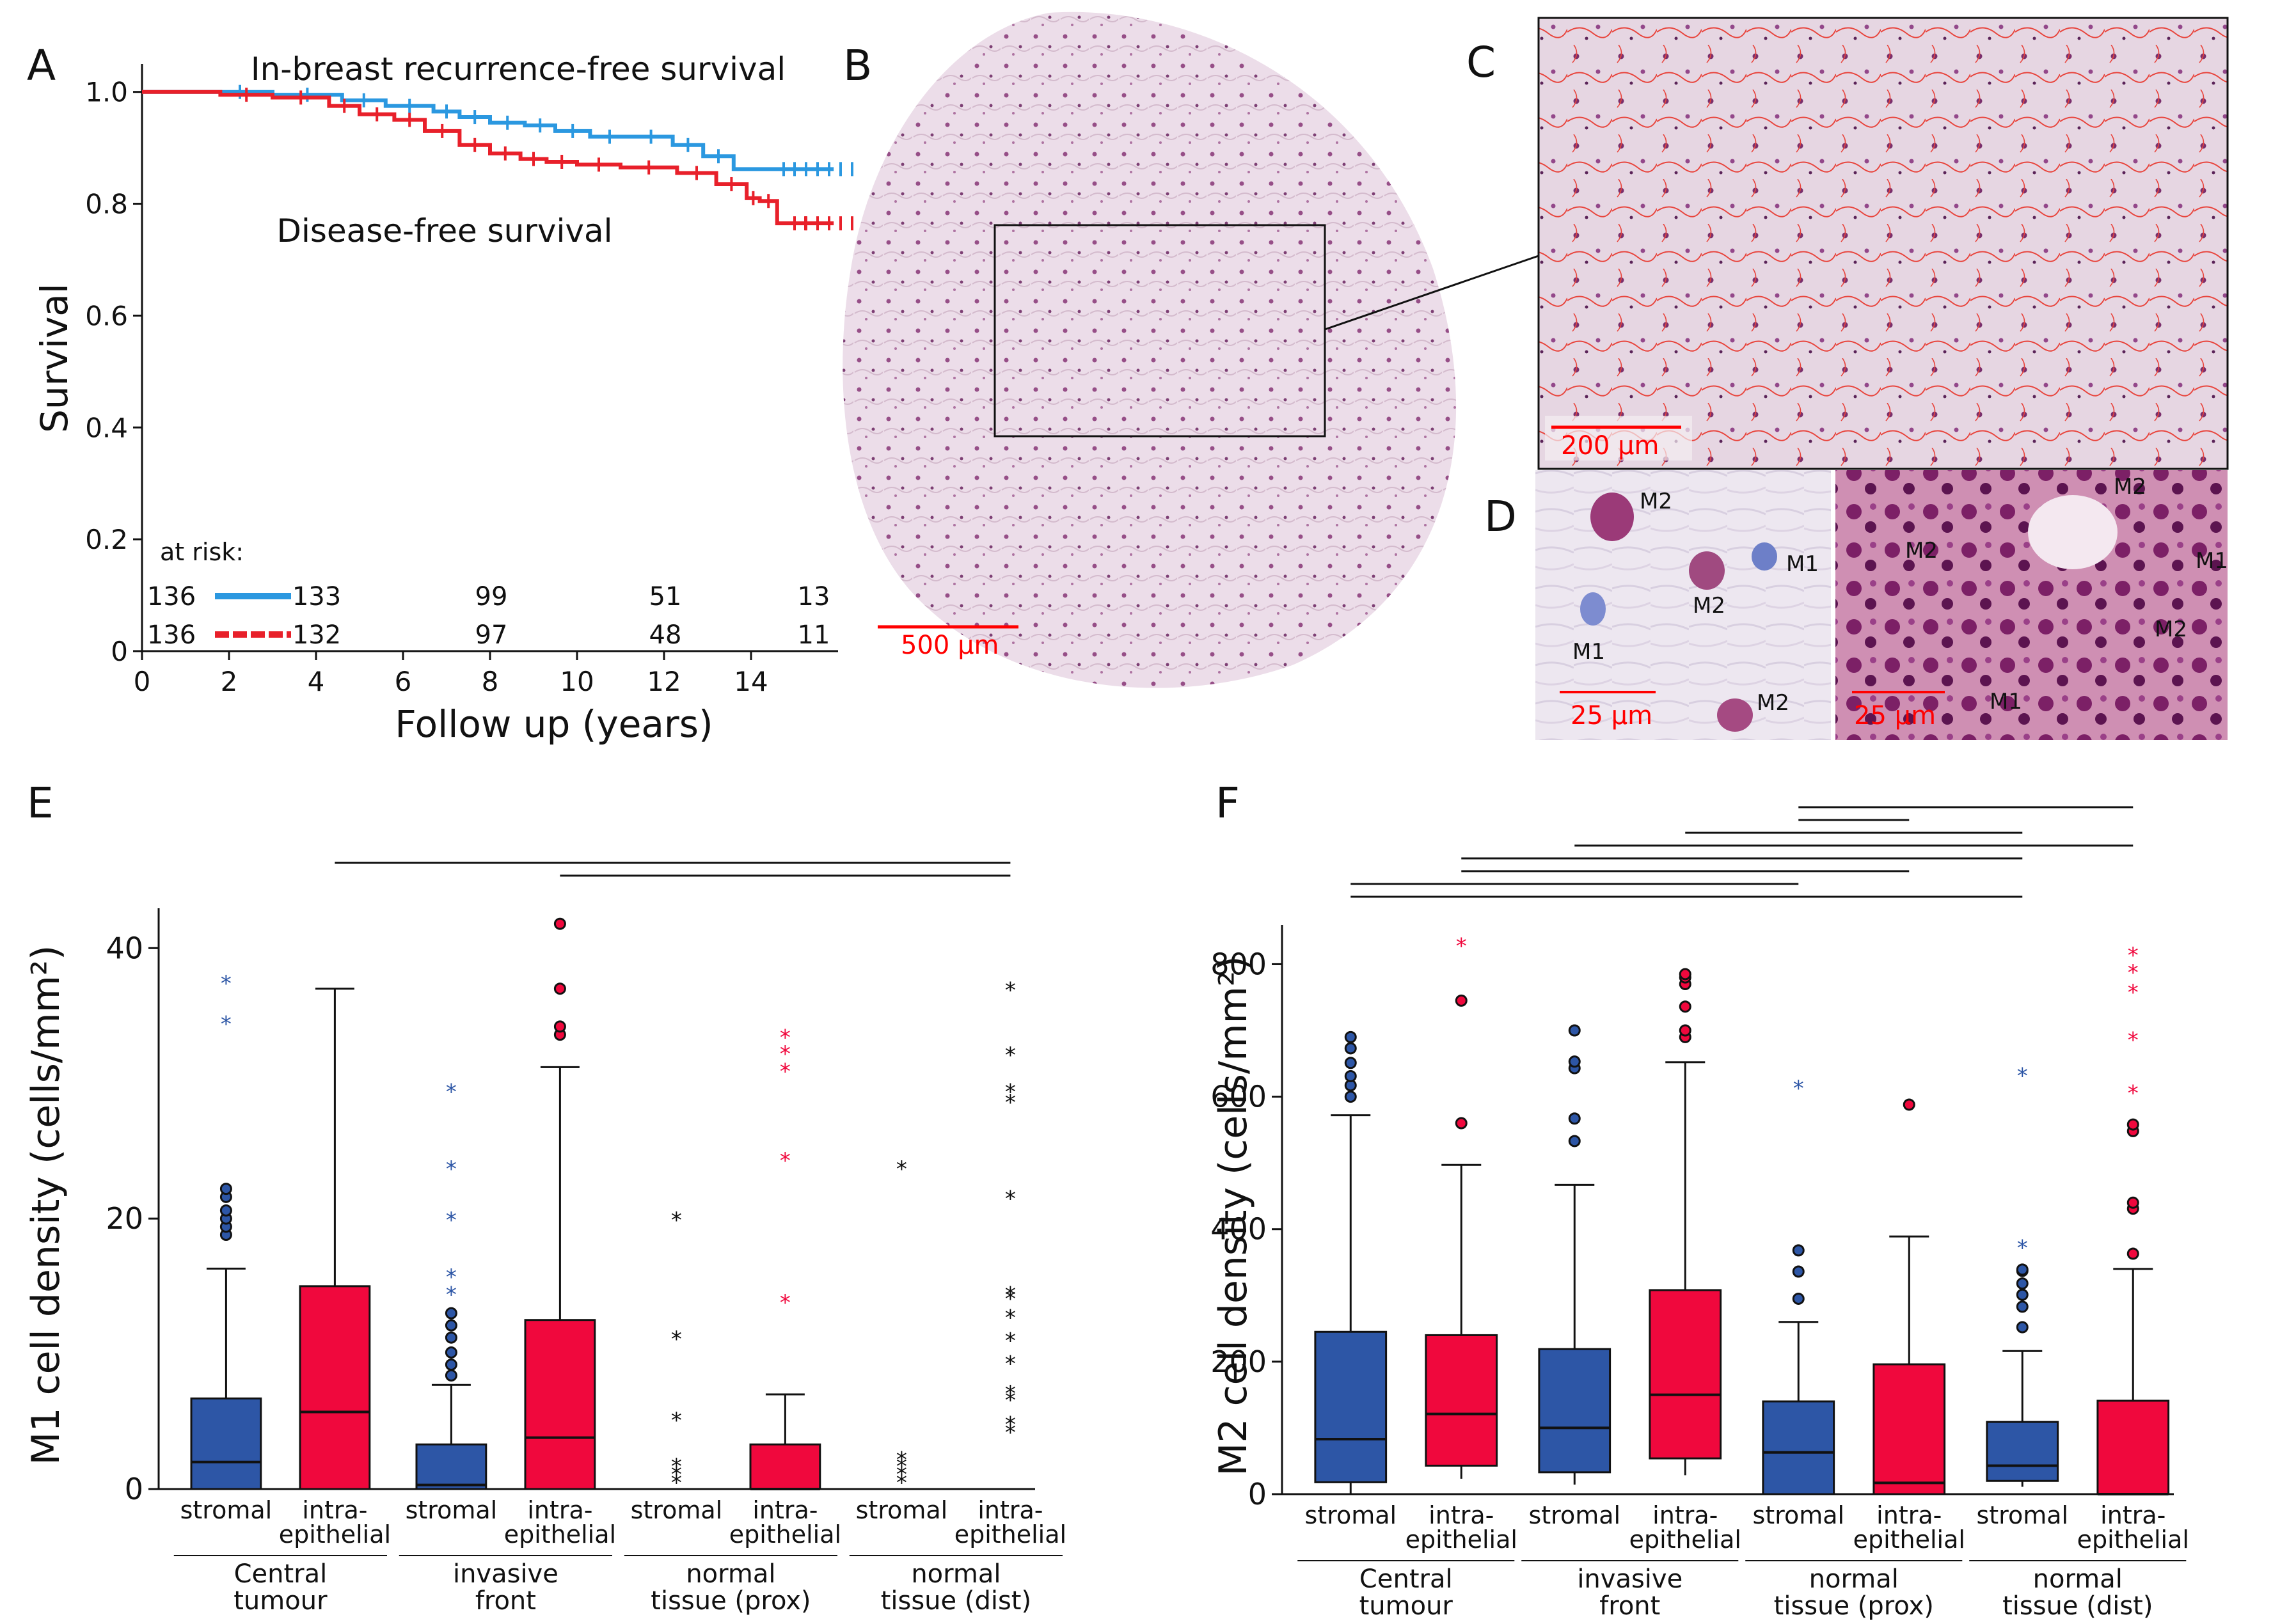 This screenshot has height=1624, width=2296. I want to click on group-label: tissue (prox), so click(1854, 1606).